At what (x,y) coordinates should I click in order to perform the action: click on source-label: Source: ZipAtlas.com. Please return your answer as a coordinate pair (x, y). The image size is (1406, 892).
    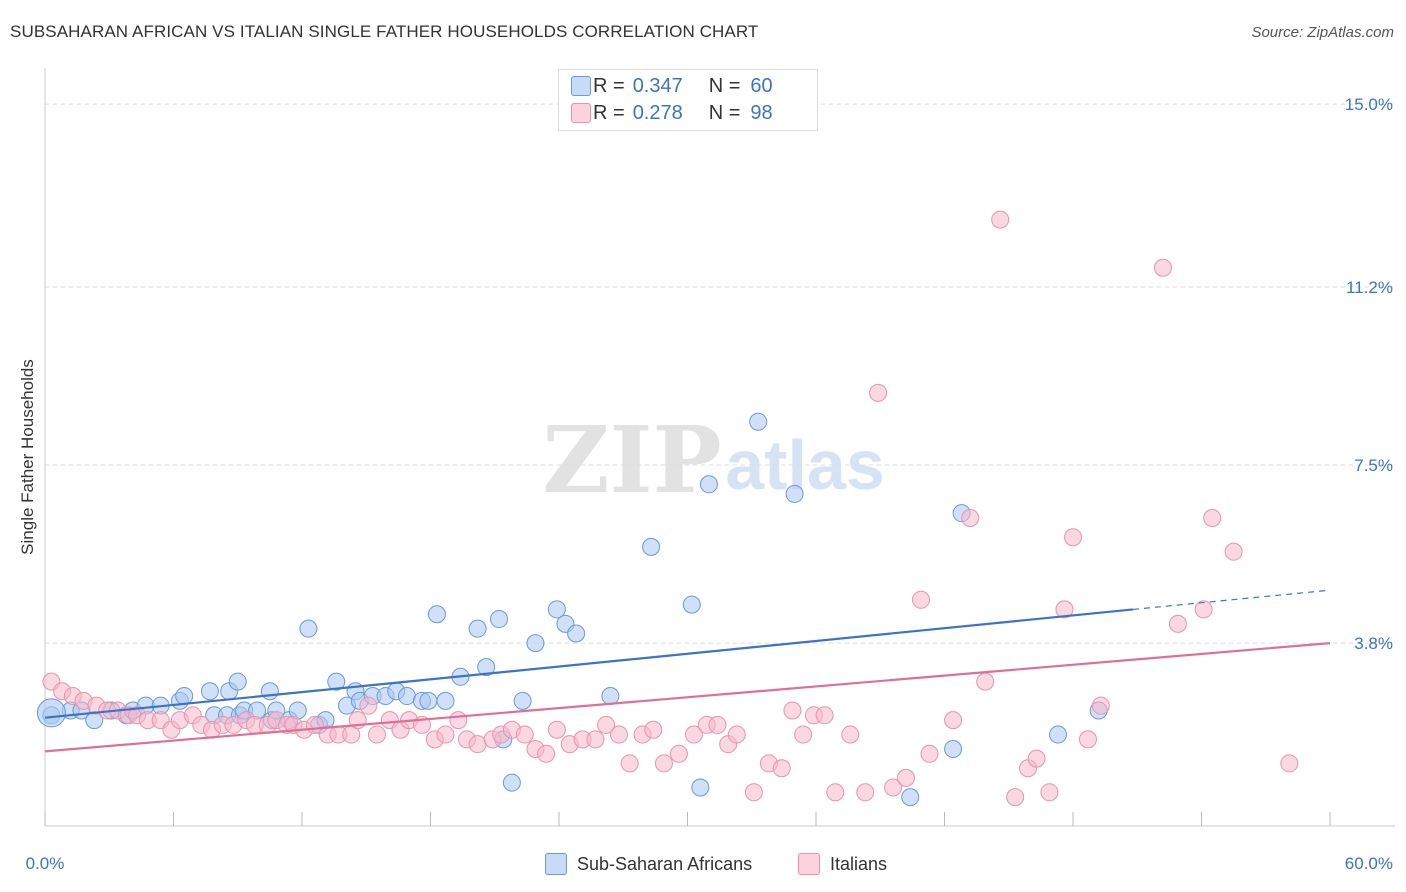
    Looking at the image, I should click on (1322, 32).